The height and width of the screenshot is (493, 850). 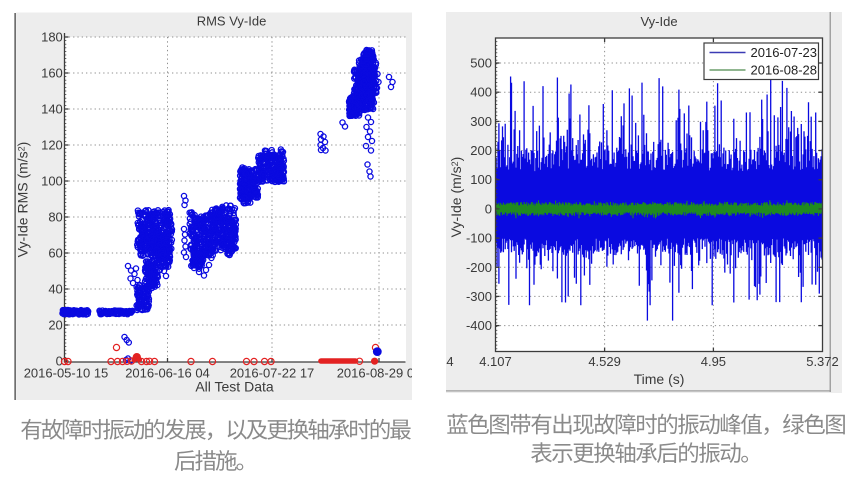 What do you see at coordinates (23, 200) in the screenshot?
I see `svg-text: Vy-Ide RMS (m/s2)` at bounding box center [23, 200].